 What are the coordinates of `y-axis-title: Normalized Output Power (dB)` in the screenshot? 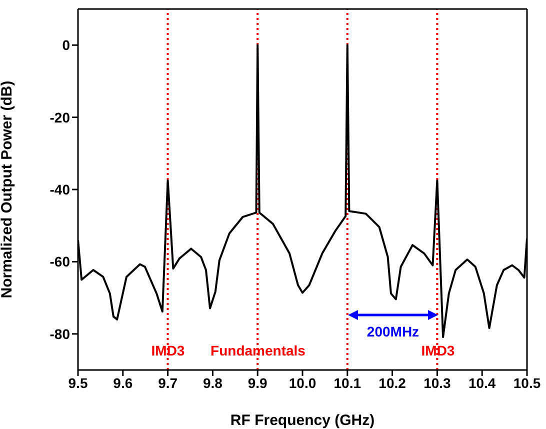 It's located at (8, 189).